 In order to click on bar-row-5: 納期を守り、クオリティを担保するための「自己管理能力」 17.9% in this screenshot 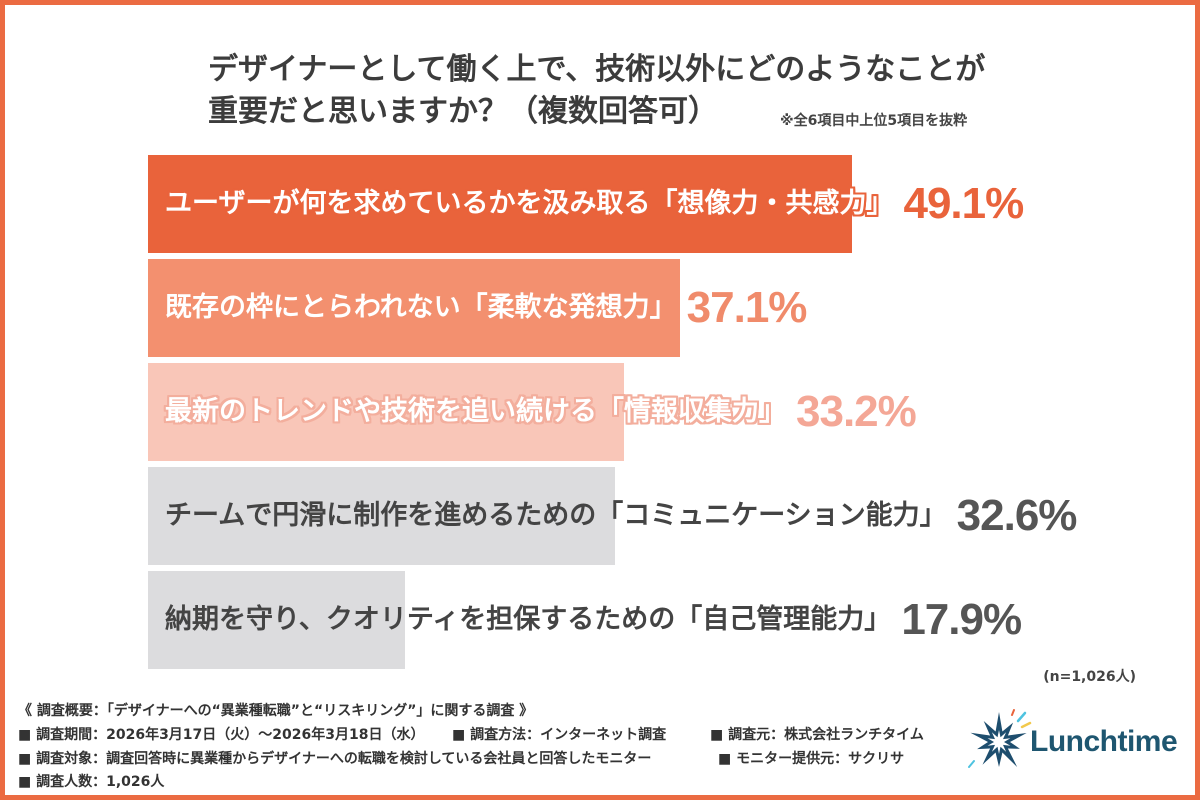, I will do `click(668, 620)`.